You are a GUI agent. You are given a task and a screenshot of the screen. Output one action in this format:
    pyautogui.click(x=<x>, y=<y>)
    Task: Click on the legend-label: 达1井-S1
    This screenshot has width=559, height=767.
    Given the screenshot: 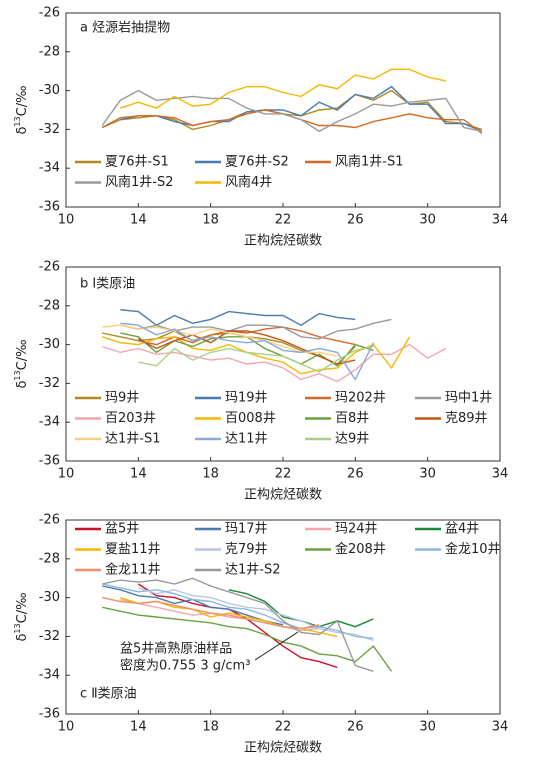 What is the action you would take?
    pyautogui.click(x=133, y=439)
    